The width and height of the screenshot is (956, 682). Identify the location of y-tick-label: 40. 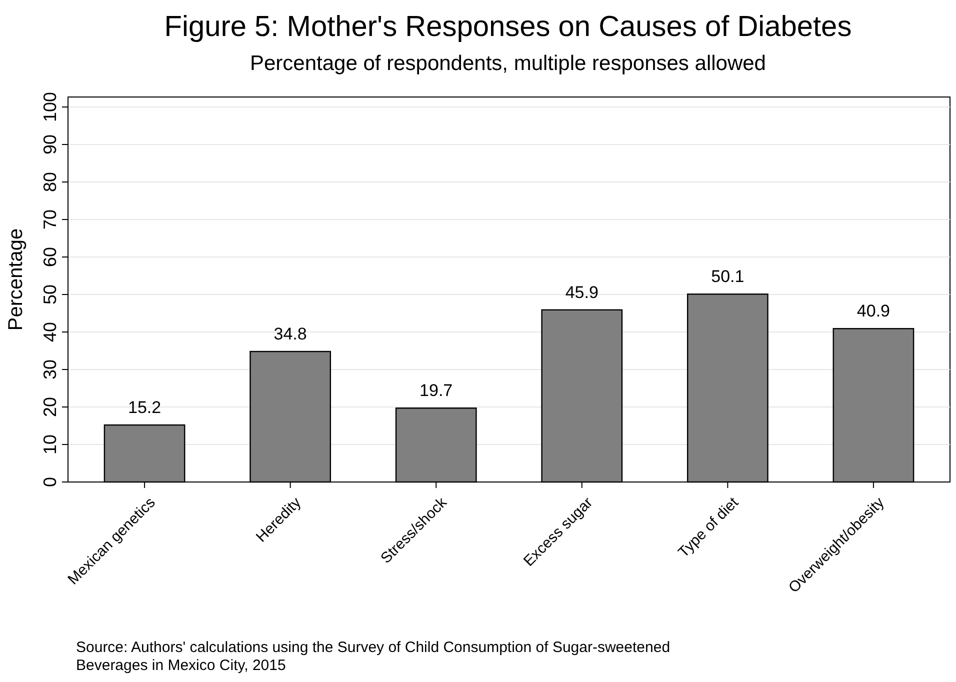
(50, 332).